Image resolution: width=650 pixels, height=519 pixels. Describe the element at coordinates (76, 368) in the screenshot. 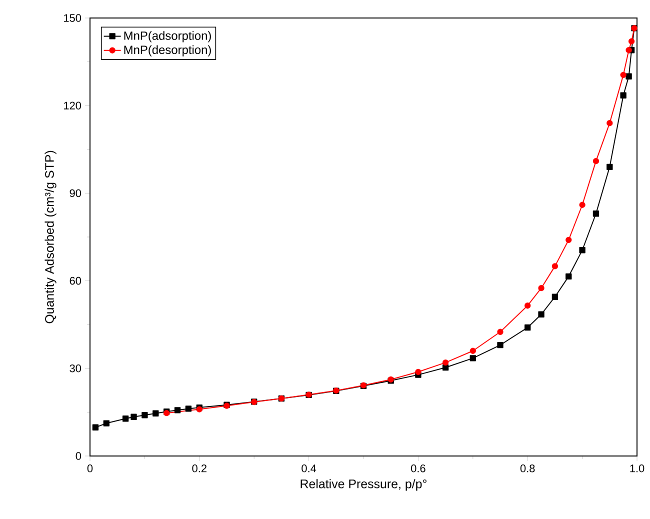

I see `y-tick-label: 30` at that location.